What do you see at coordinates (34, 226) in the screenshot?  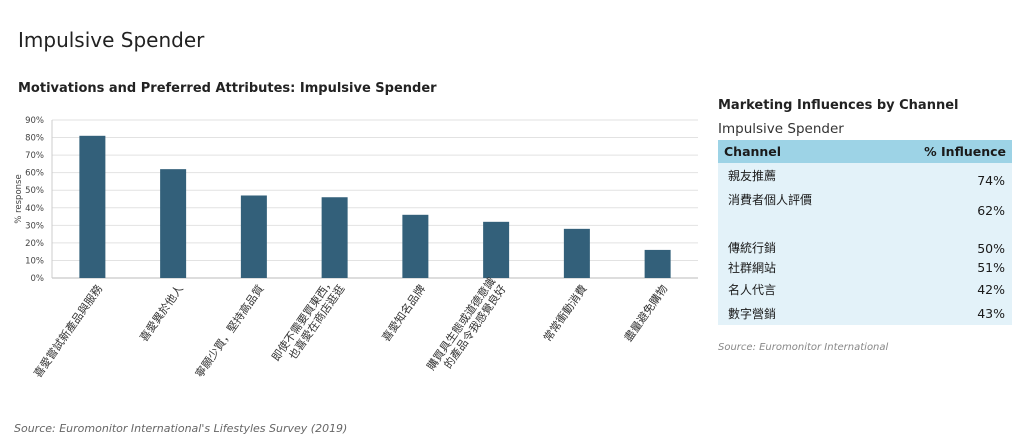 I see `y-tick-label: 30%` at bounding box center [34, 226].